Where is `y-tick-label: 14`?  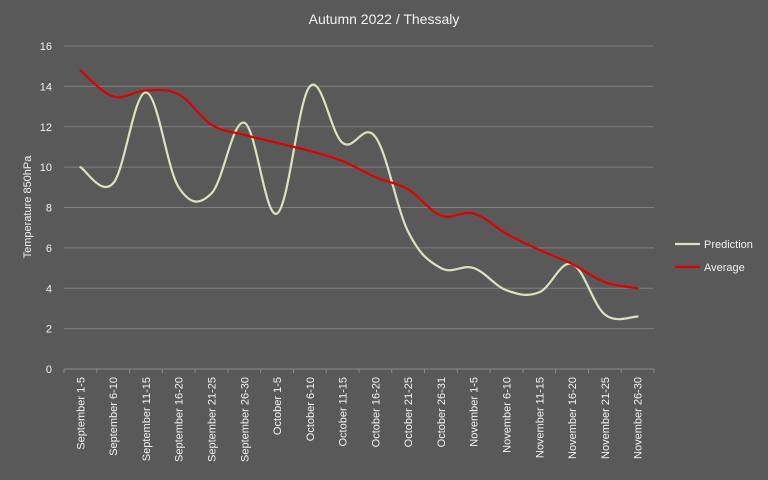 y-tick-label: 14 is located at coordinates (46, 87).